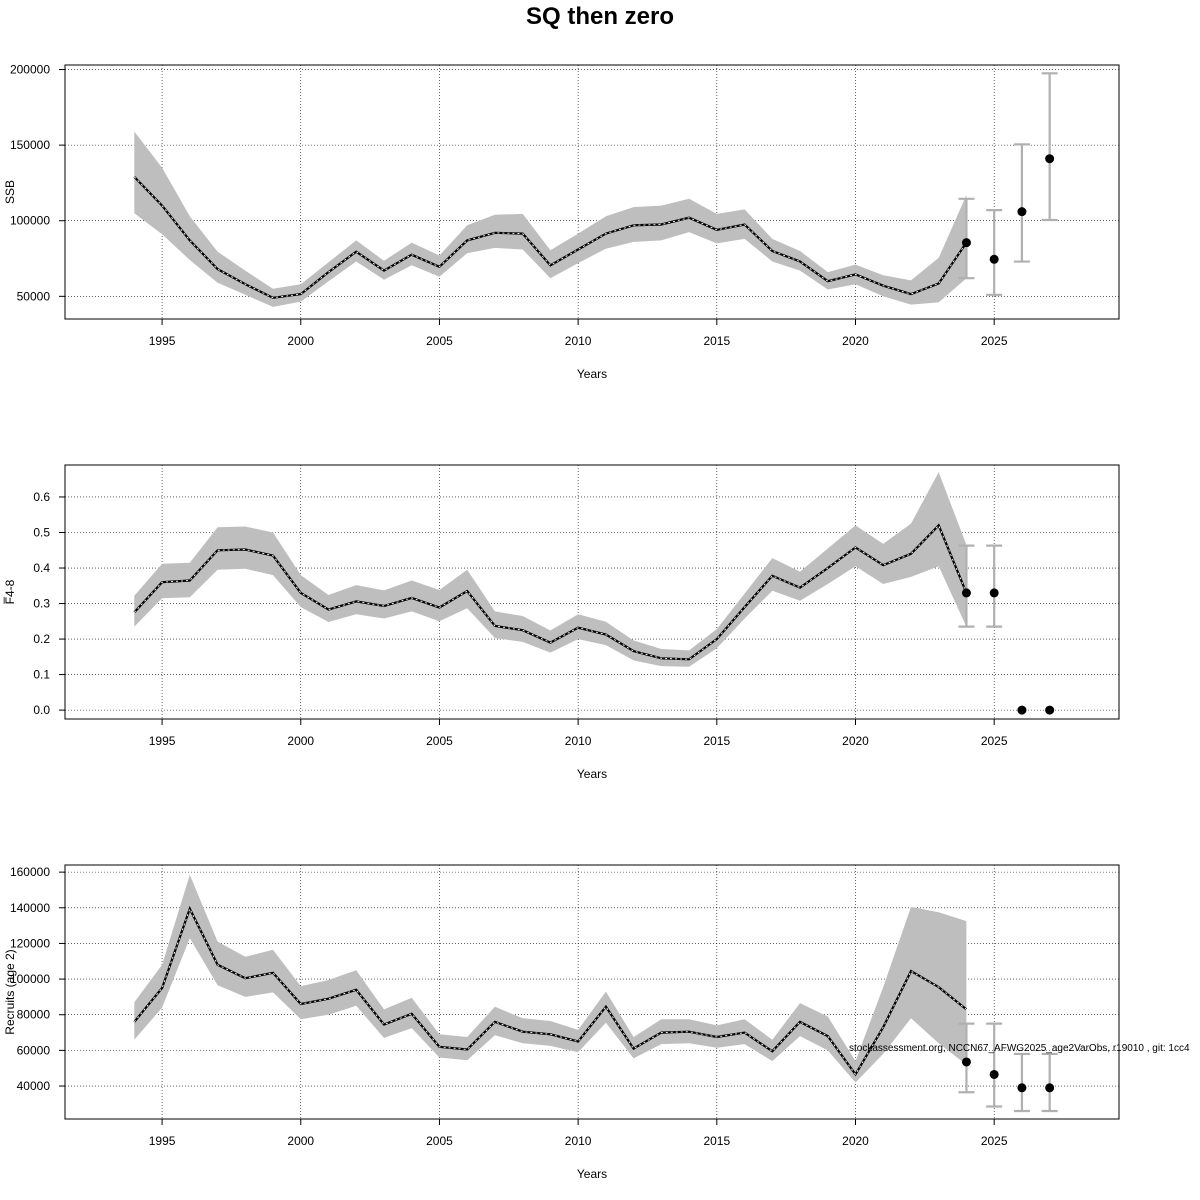 This screenshot has height=1200, width=1200. I want to click on y-tick-label: 0.2, so click(41, 639).